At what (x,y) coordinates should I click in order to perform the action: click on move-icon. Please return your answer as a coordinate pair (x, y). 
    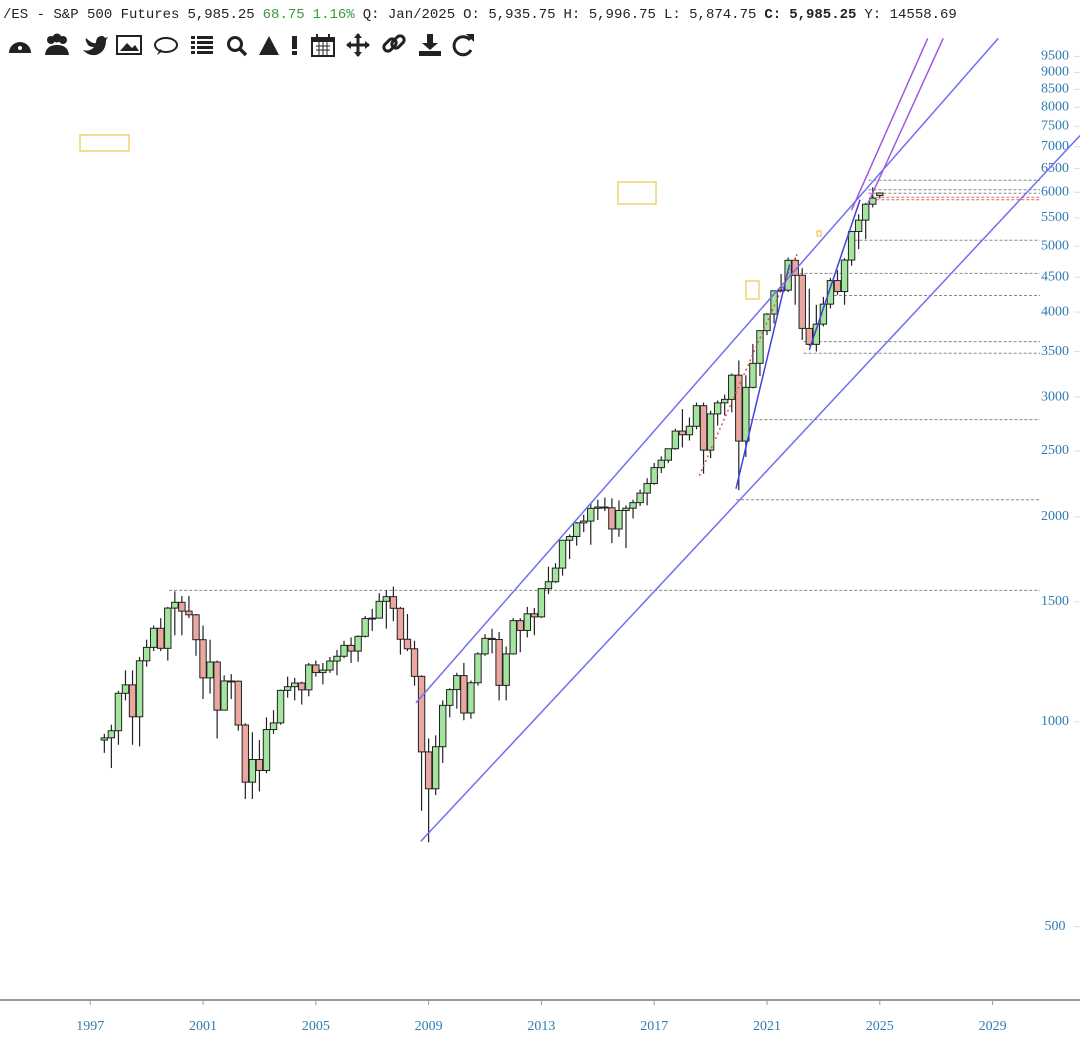
    Looking at the image, I should click on (358, 45).